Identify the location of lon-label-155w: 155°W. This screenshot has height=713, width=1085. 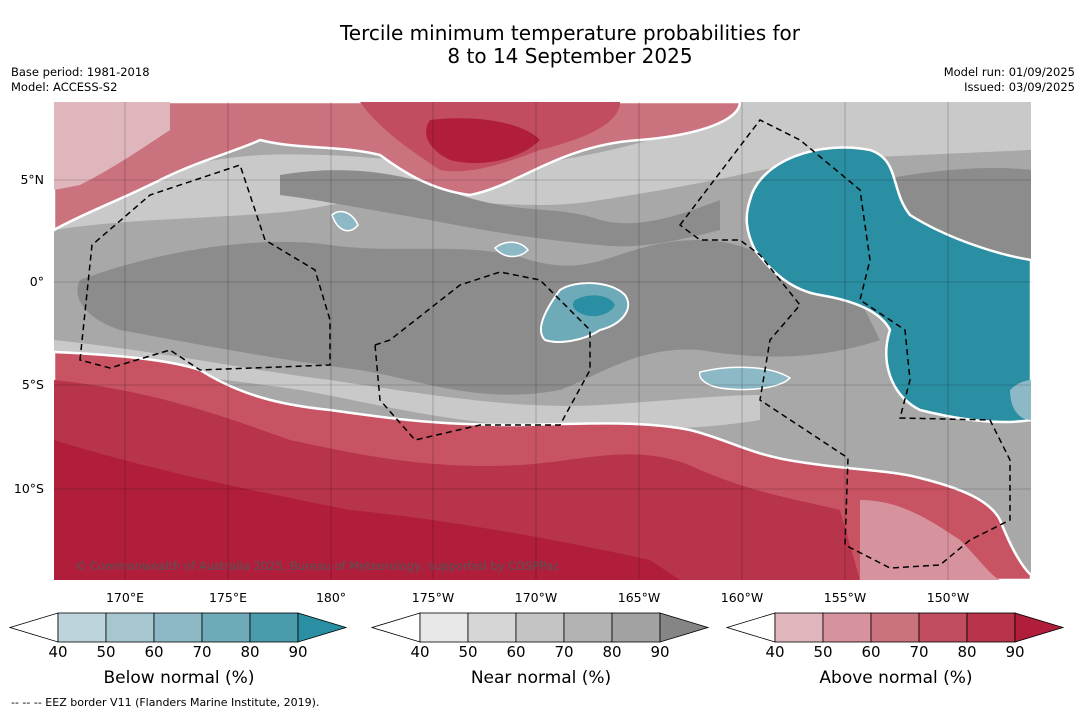
(845, 597).